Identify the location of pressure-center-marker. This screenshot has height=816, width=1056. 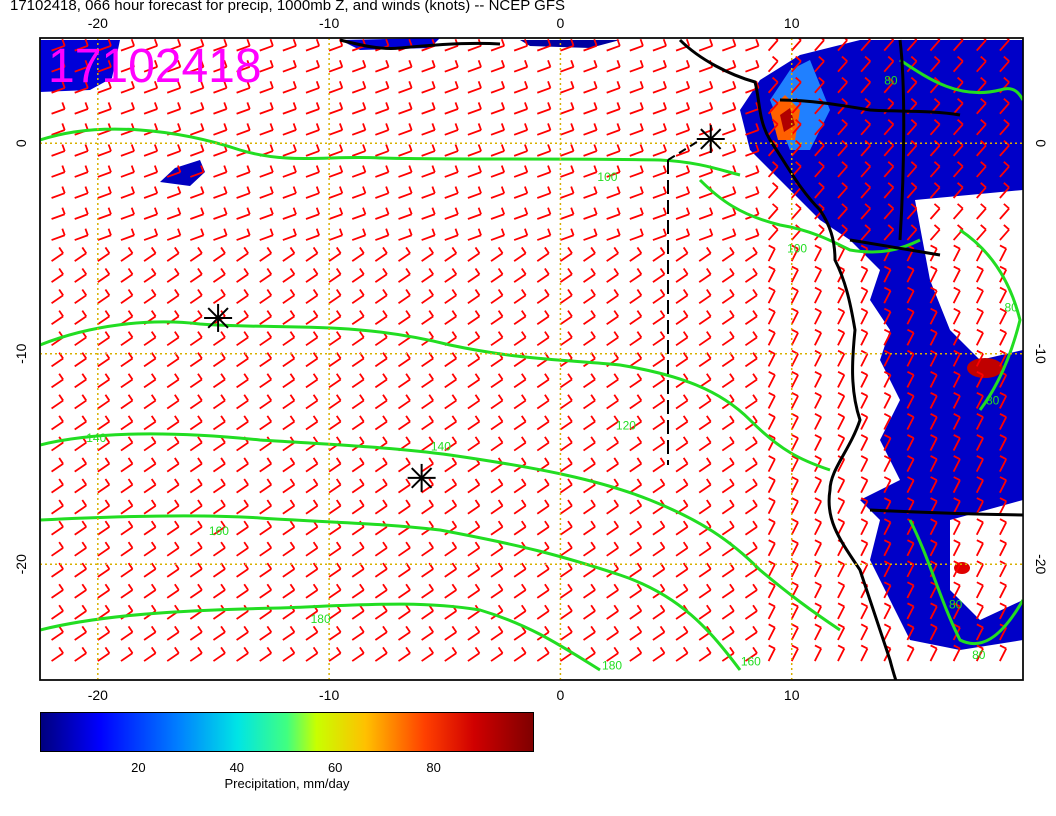
(421, 477).